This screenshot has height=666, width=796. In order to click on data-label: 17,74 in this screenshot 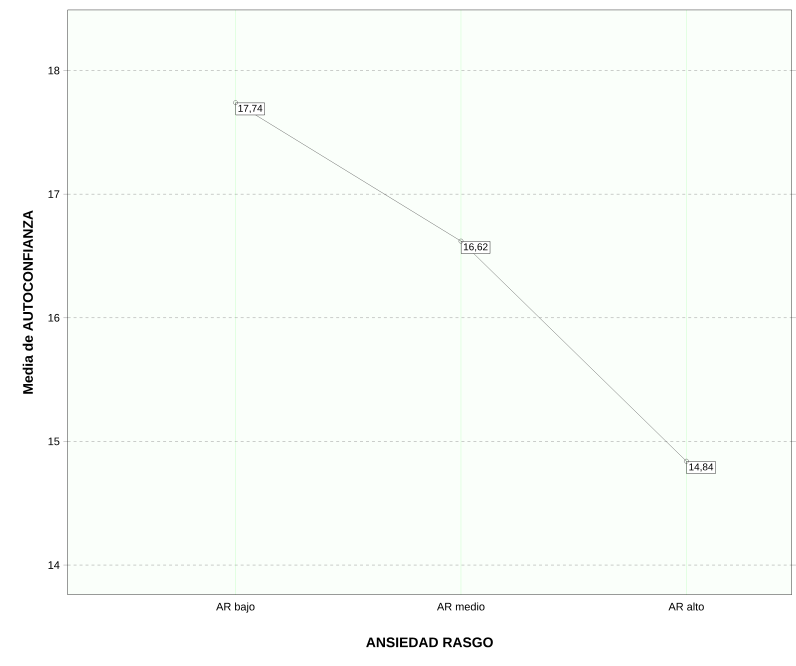, I will do `click(250, 108)`.